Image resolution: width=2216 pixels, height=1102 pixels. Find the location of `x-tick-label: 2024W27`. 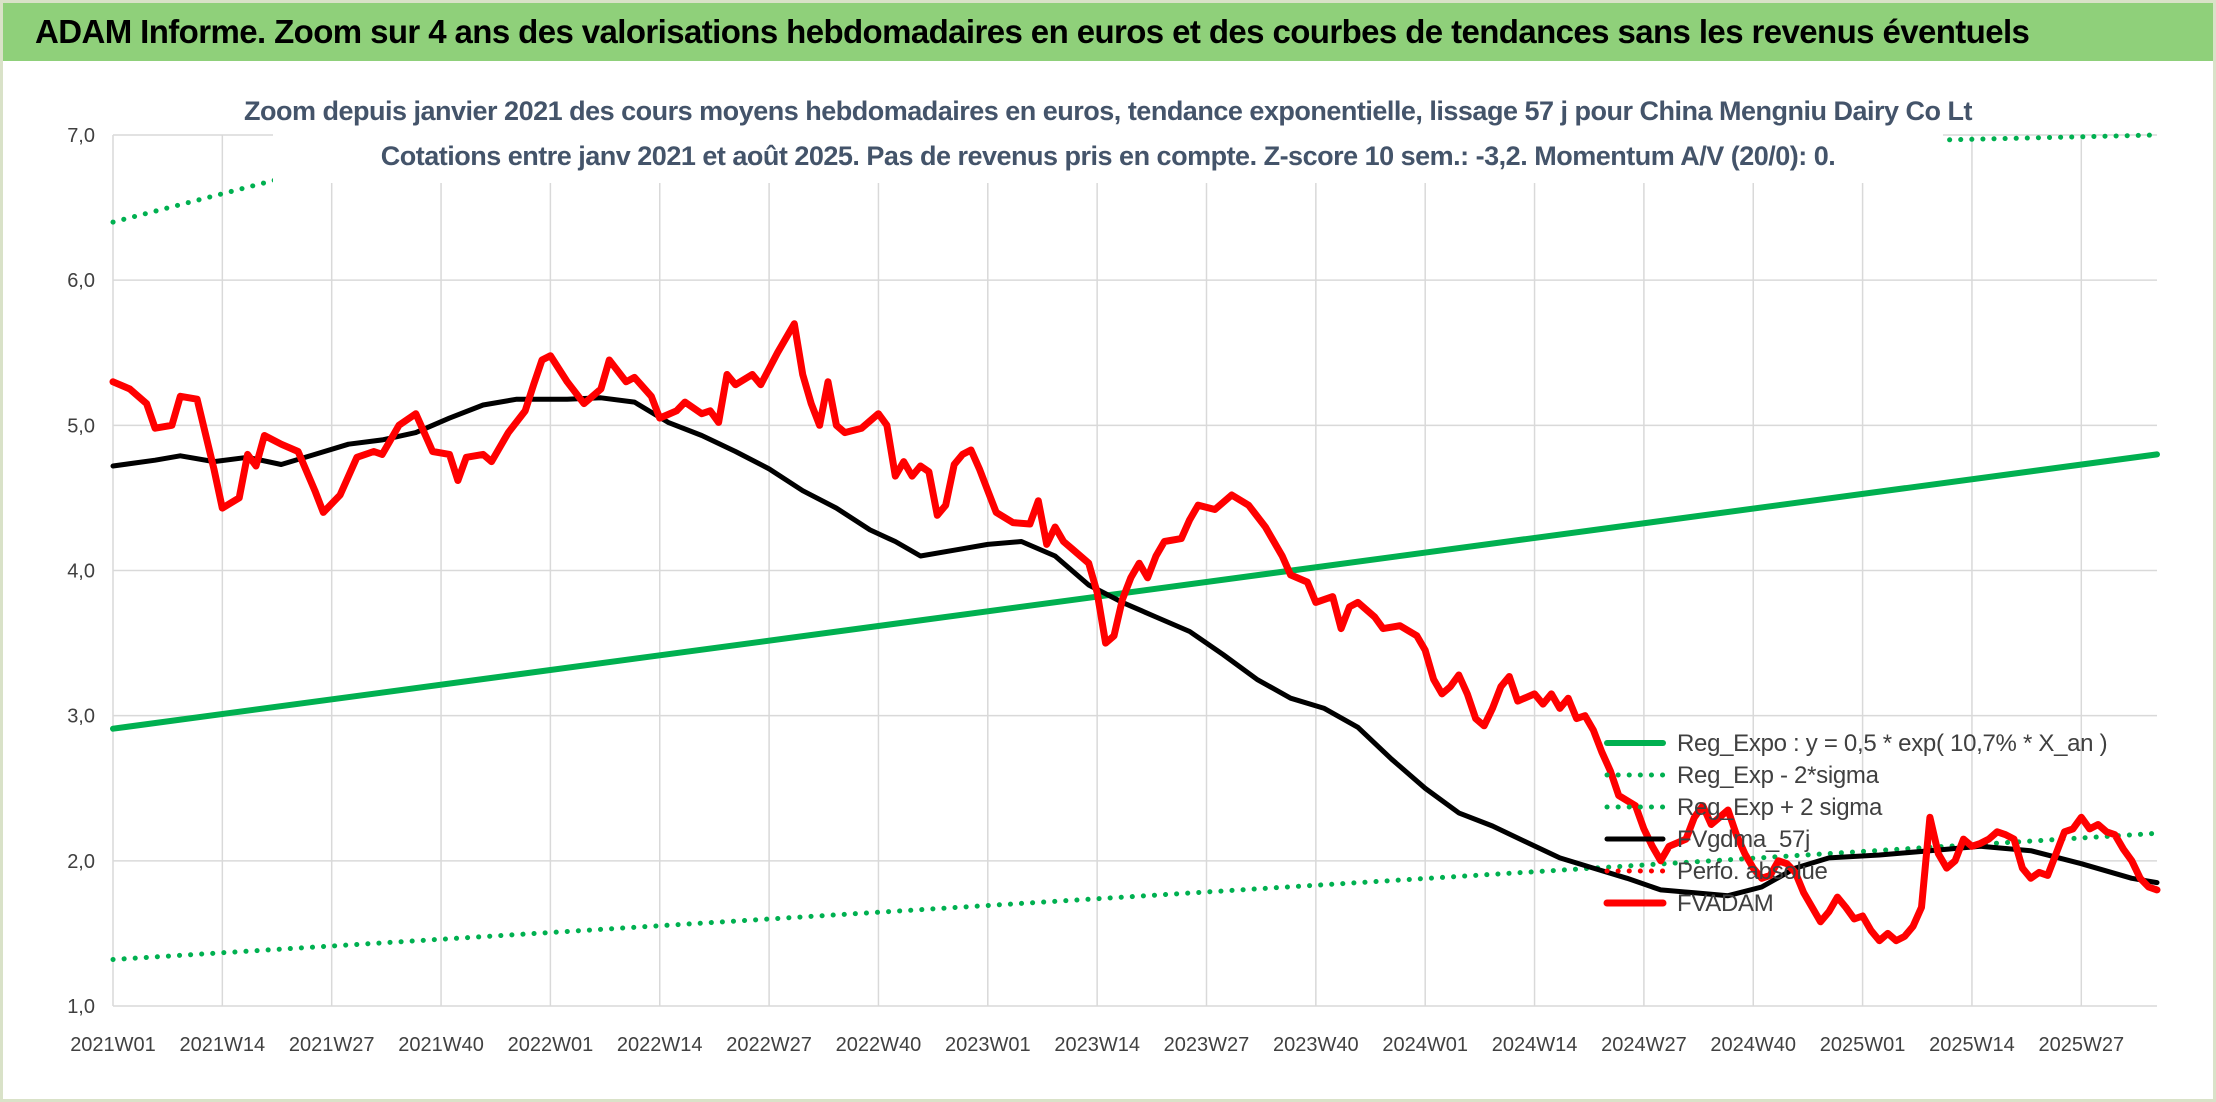

x-tick-label: 2024W27 is located at coordinates (1644, 1045).